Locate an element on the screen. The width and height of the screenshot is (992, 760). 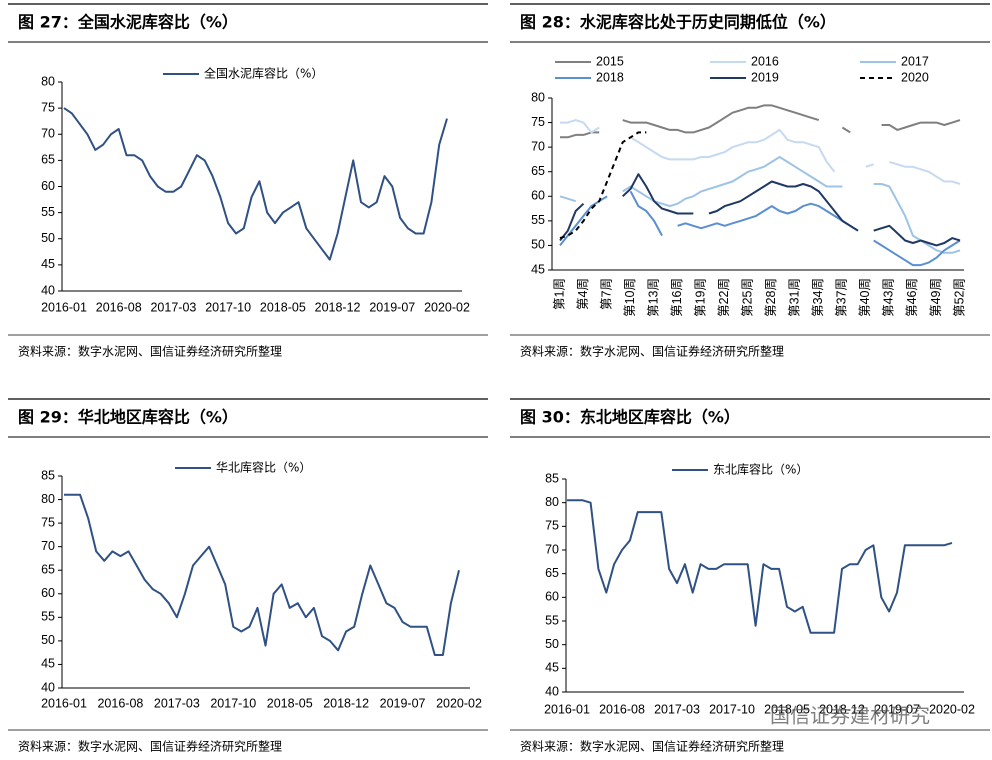
chart-title: 图 28：水泥库容比处于历史同期低位（%） is located at coordinates (678, 22).